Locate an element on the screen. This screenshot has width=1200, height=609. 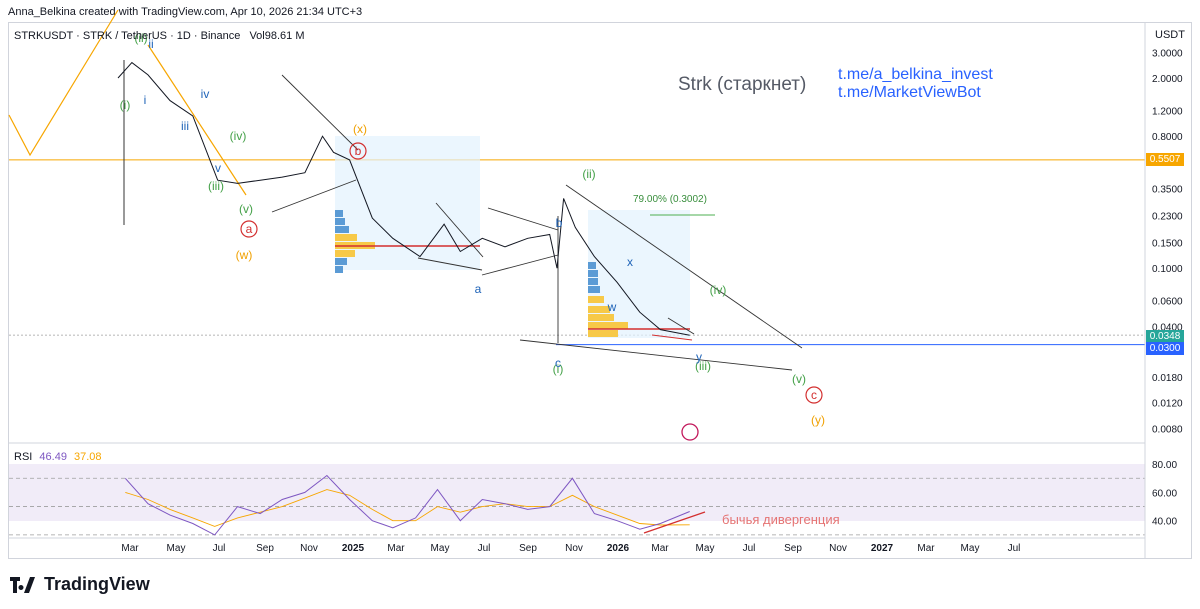
rsi-value: 46.49 is located at coordinates (53, 457).